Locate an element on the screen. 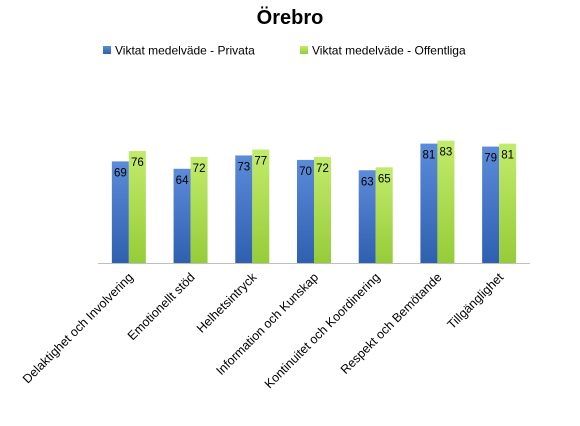  value-label-privata-1: 69 is located at coordinates (120, 173).